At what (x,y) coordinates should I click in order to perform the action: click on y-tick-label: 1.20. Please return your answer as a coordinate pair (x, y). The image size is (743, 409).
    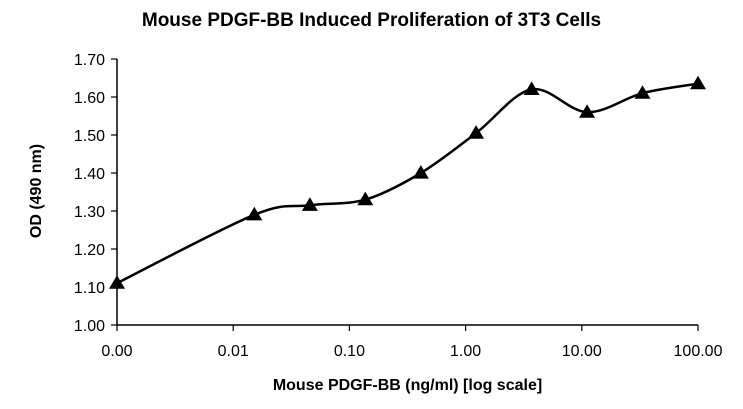
    Looking at the image, I should click on (89, 250).